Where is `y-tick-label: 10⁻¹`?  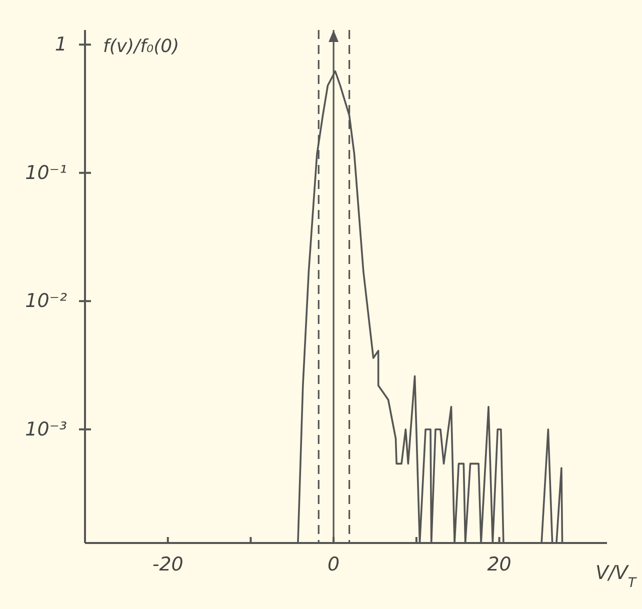
y-tick-label: 10⁻¹ is located at coordinates (46, 173).